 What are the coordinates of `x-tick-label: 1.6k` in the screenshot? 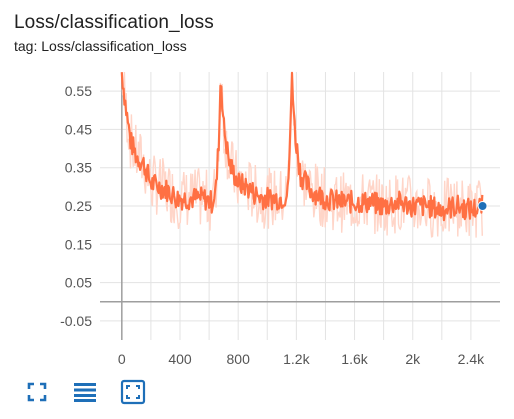 It's located at (354, 359).